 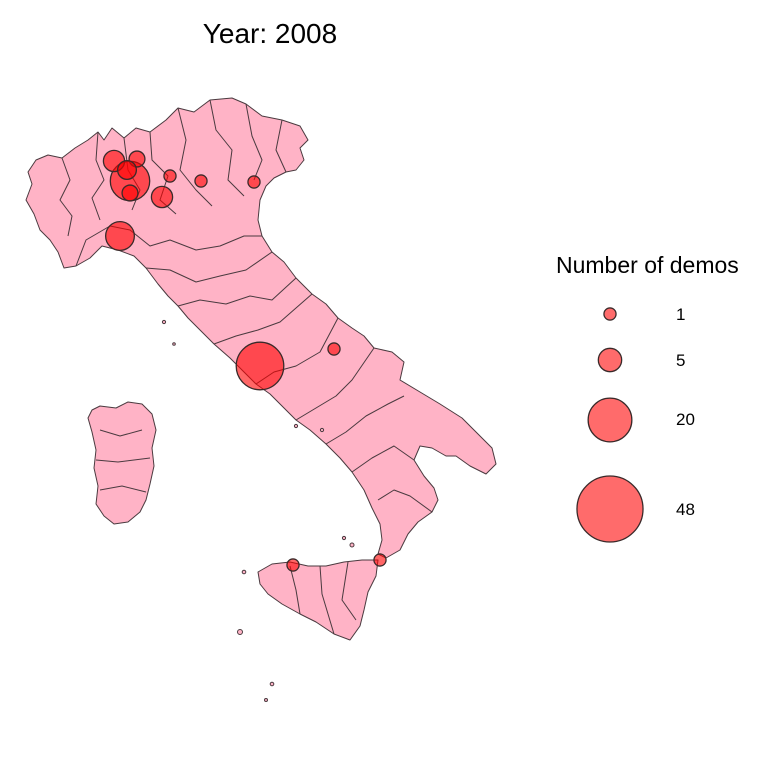 I want to click on brescia-bubble, so click(x=170, y=176).